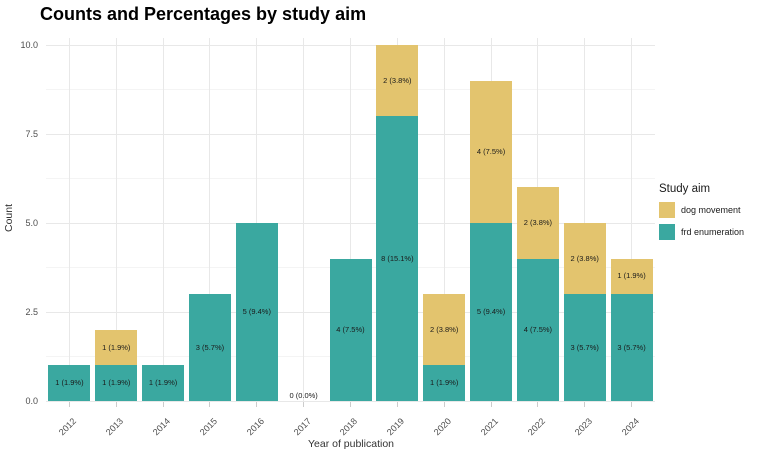 This screenshot has width=767, height=463. I want to click on legend-label: dog movement, so click(711, 210).